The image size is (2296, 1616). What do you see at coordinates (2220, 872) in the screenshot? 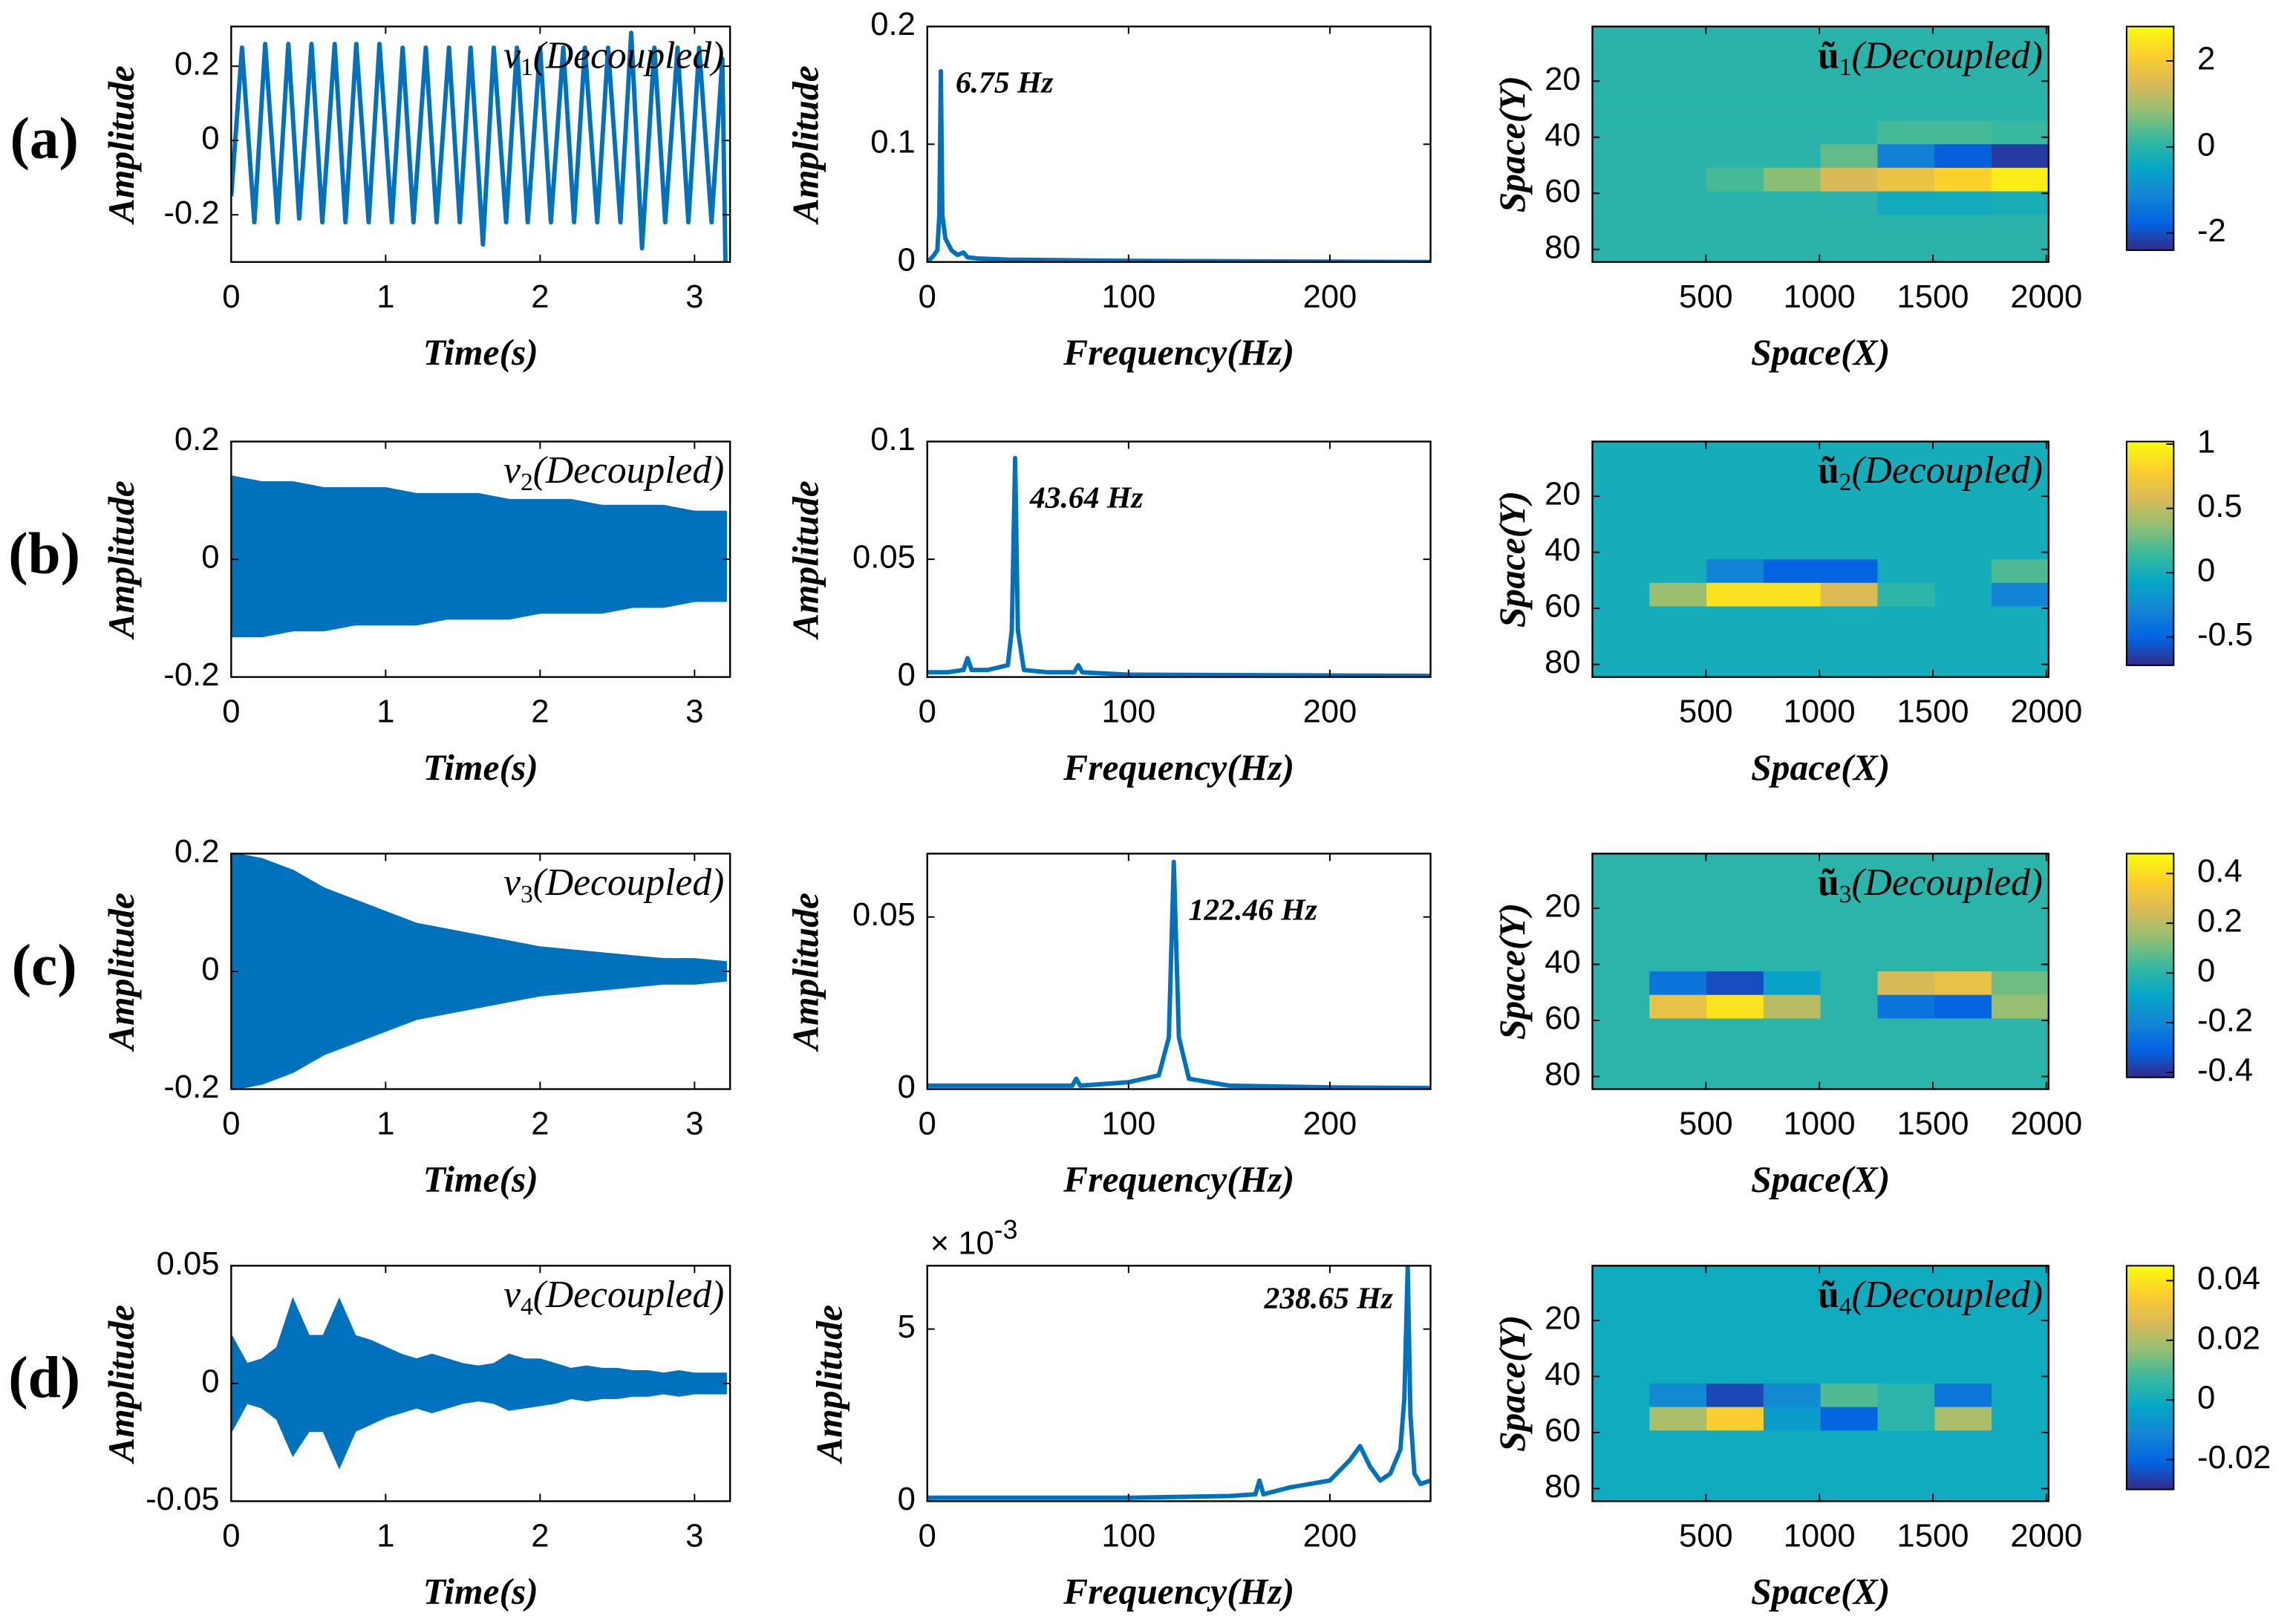
I see `colorbar-tick-label: 0.4` at bounding box center [2220, 872].